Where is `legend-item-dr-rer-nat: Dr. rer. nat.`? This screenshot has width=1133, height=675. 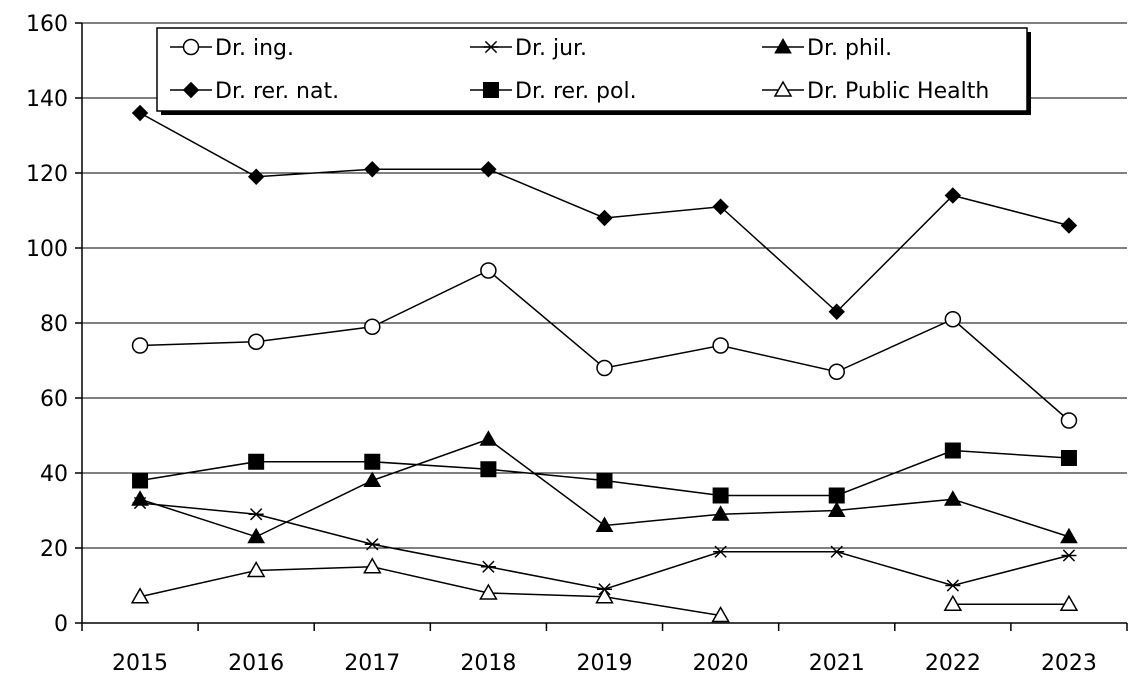
legend-item-dr-rer-nat: Dr. rer. nat. is located at coordinates (254, 91).